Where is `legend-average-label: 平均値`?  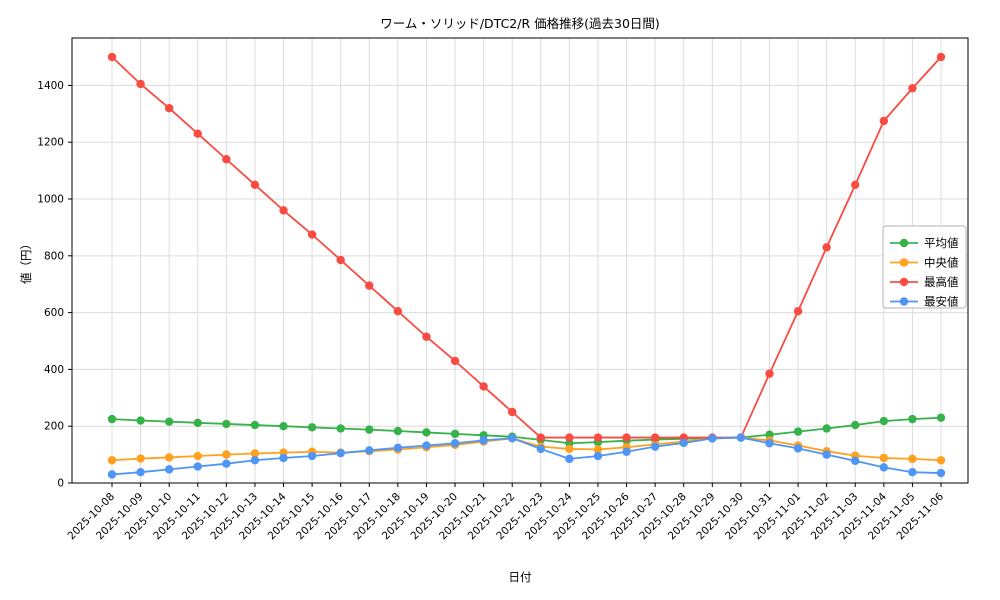
legend-average-label: 平均値 is located at coordinates (941, 243).